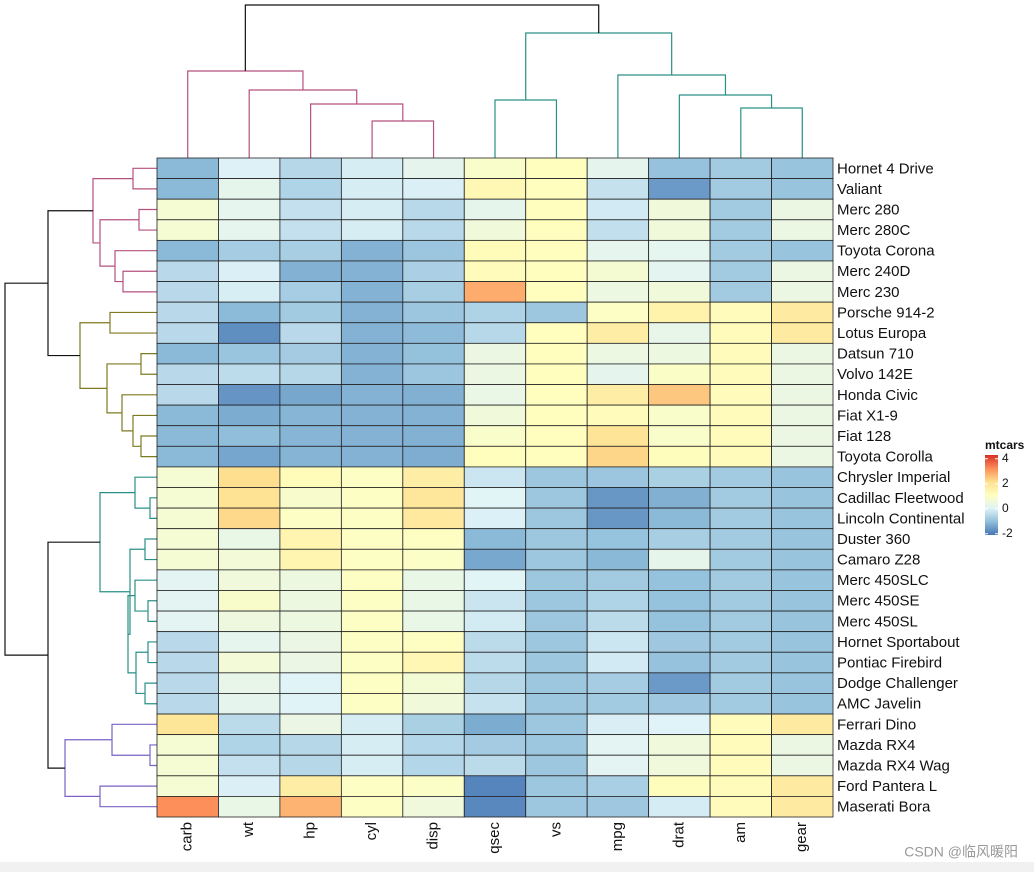 Image resolution: width=1034 pixels, height=872 pixels. What do you see at coordinates (883, 580) in the screenshot?
I see `row-label: Merc 450SLC` at bounding box center [883, 580].